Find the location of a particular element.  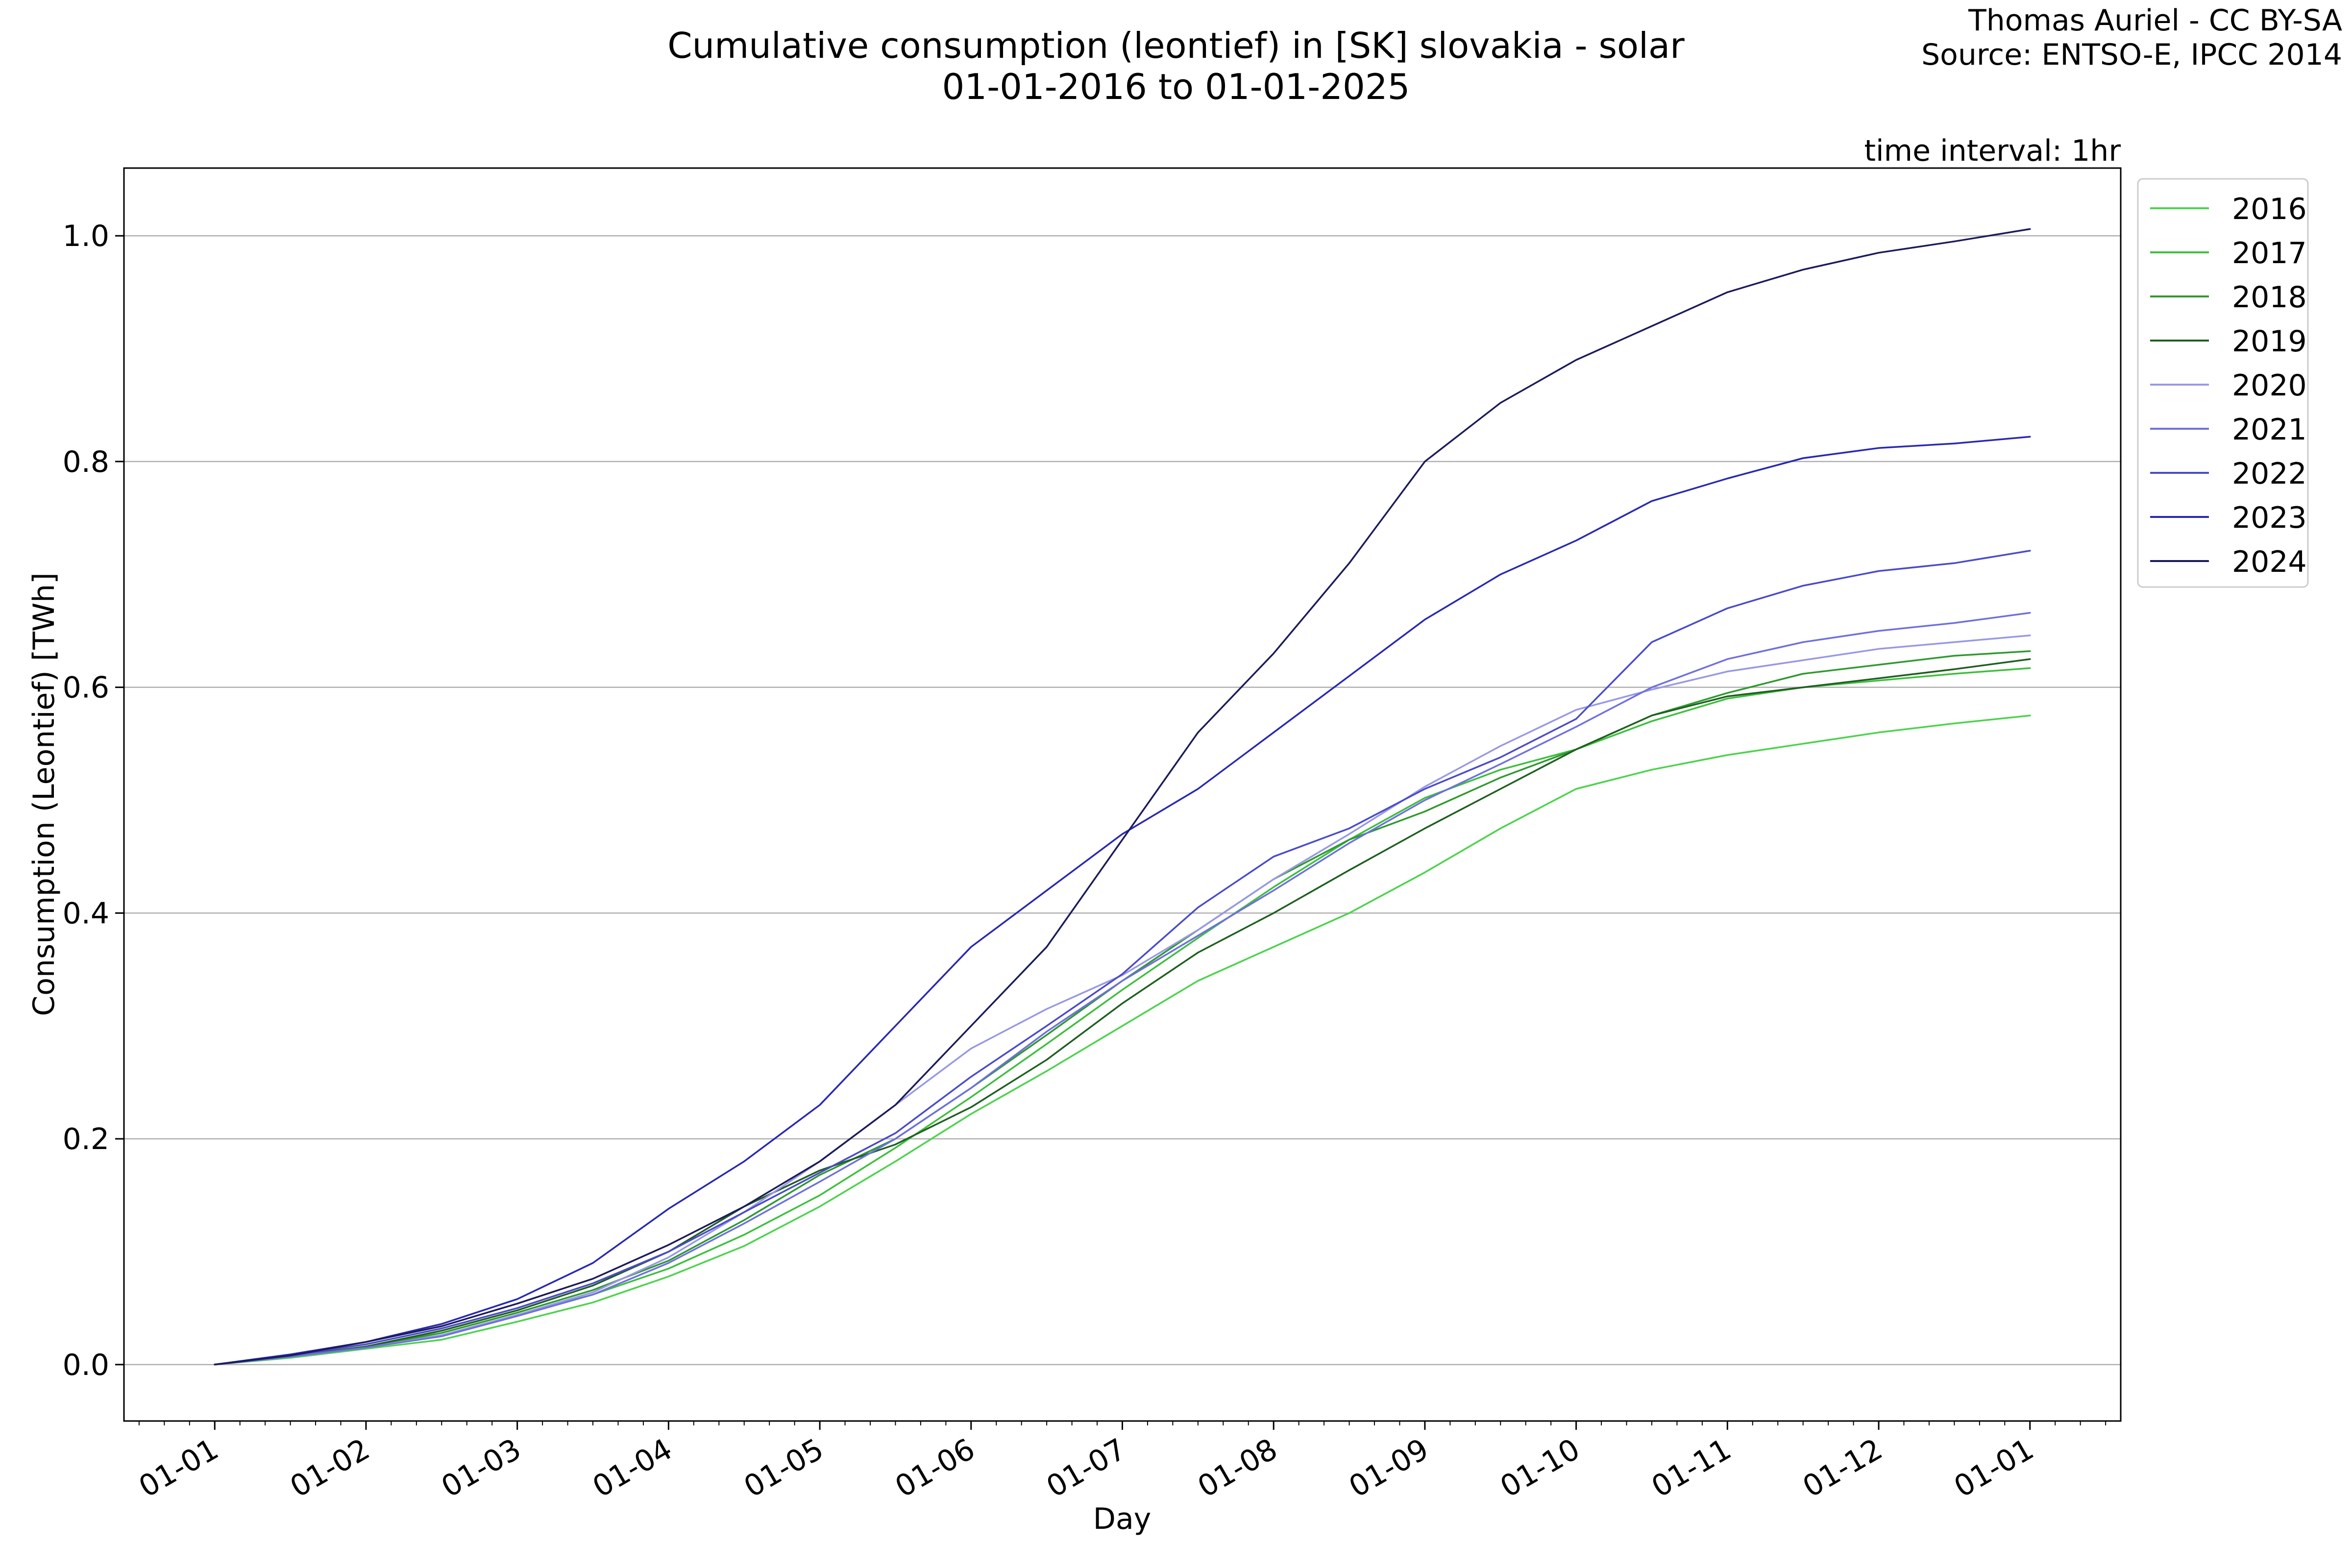

legend-label: 2016 is located at coordinates (2269, 209).